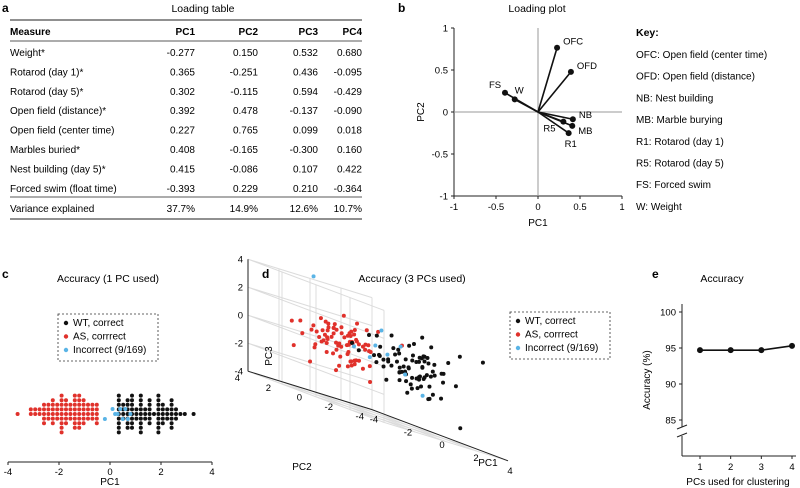 This screenshot has height=488, width=800. Describe the element at coordinates (310, 390) in the screenshot. I see `y-axis-line` at that location.